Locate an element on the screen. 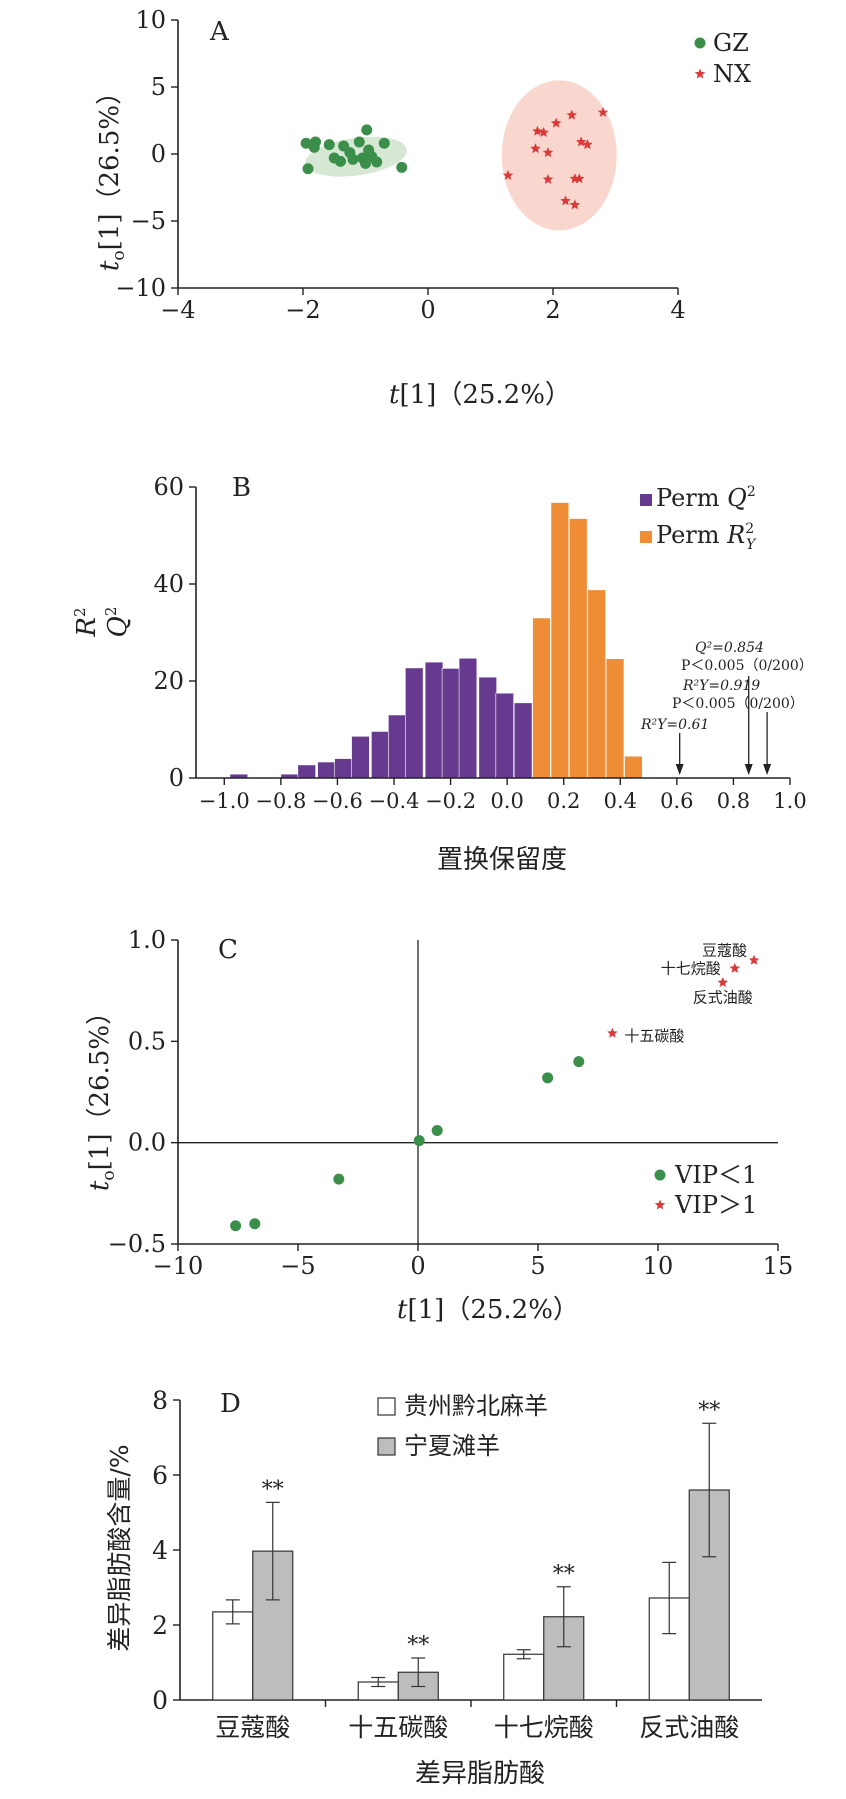 The image size is (846, 1799). panel-a: A t[1]（25.2%） to[1]（26.5%） is located at coordinates (333, 213).